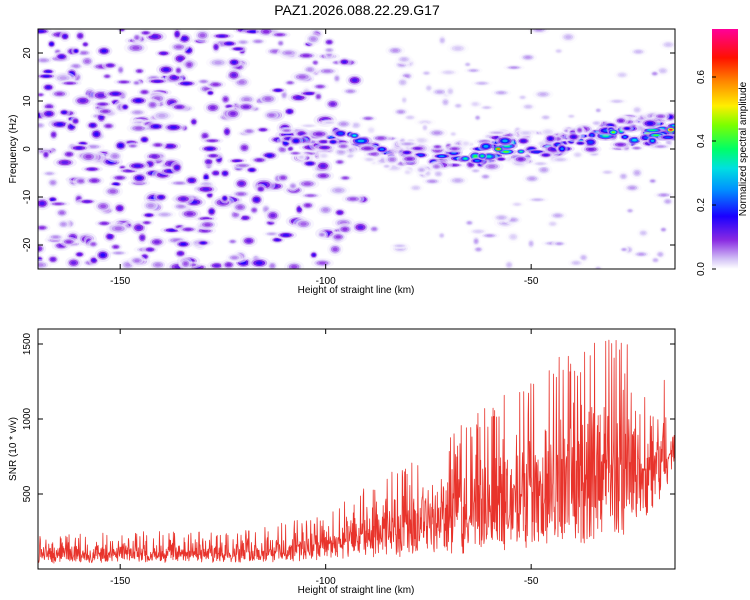 The height and width of the screenshot is (600, 750). What do you see at coordinates (13, 449) in the screenshot?
I see `snr-y-label: SNR (10 * v/v)` at bounding box center [13, 449].